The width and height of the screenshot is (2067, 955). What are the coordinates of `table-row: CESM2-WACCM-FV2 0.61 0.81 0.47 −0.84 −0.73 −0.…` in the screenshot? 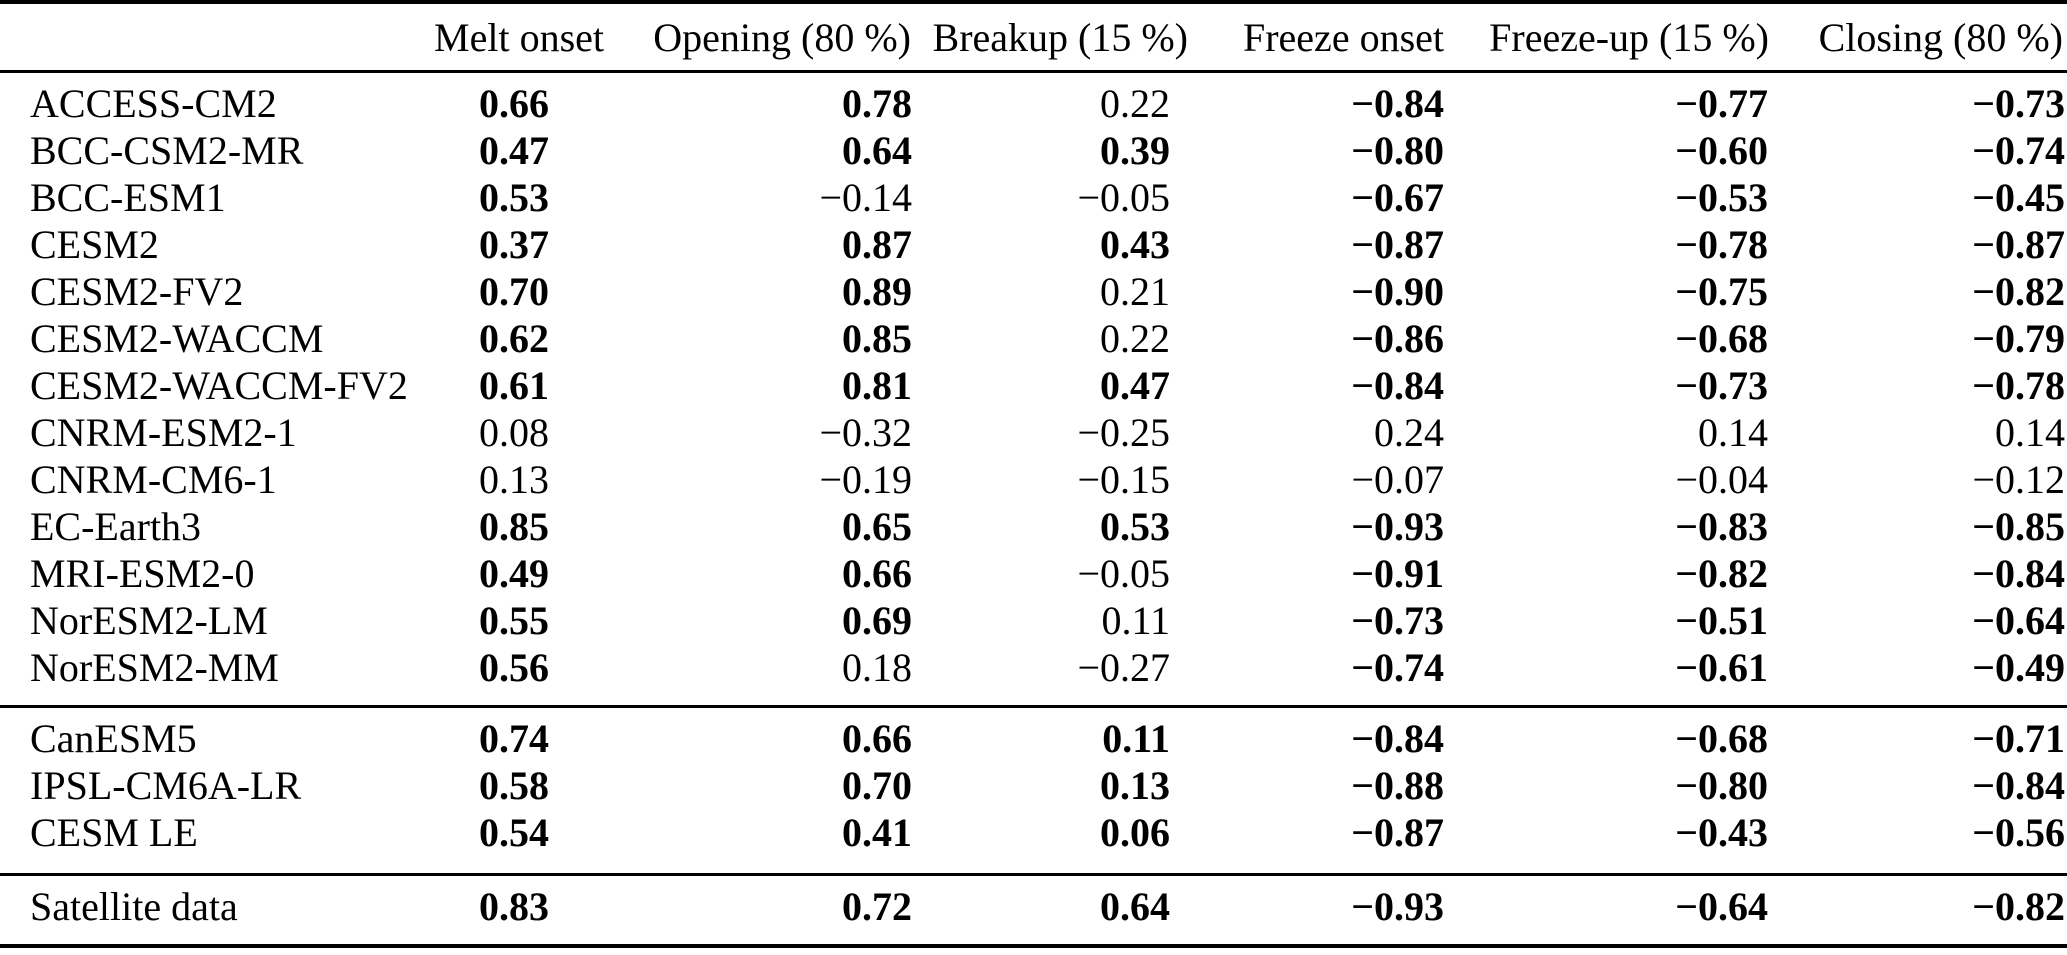 It's located at (1033, 385).